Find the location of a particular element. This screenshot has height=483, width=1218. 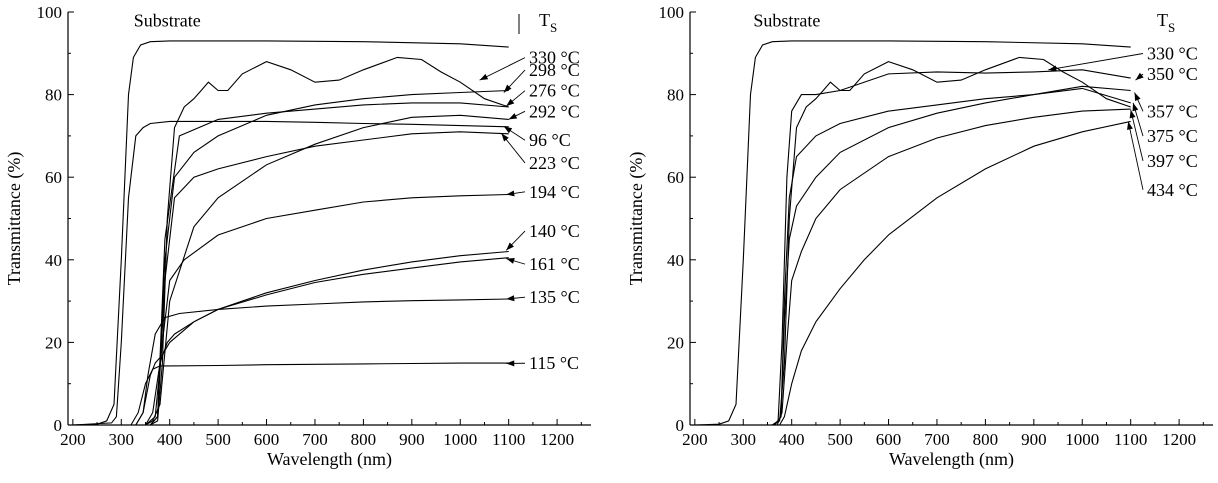

series-line-140-c is located at coordinates (290, 338).